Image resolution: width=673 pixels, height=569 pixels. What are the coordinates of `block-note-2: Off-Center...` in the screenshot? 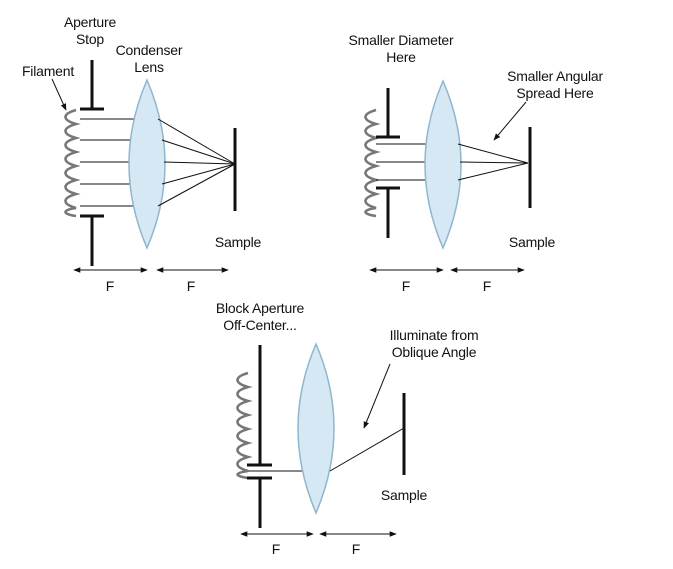 It's located at (259, 325).